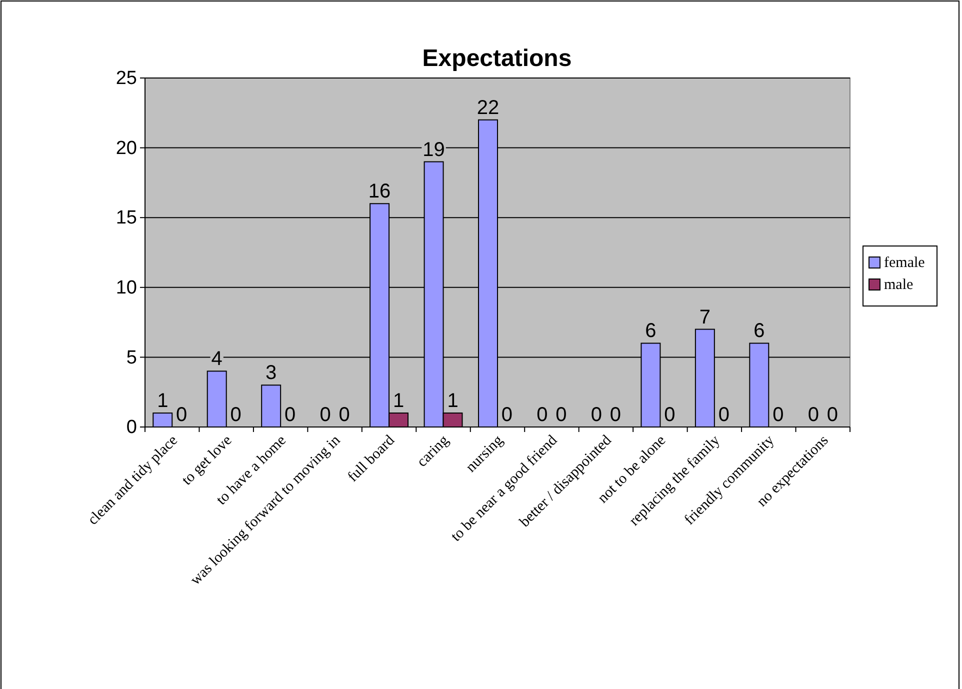 The height and width of the screenshot is (689, 962). I want to click on y-tick-label: 25, so click(126, 79).